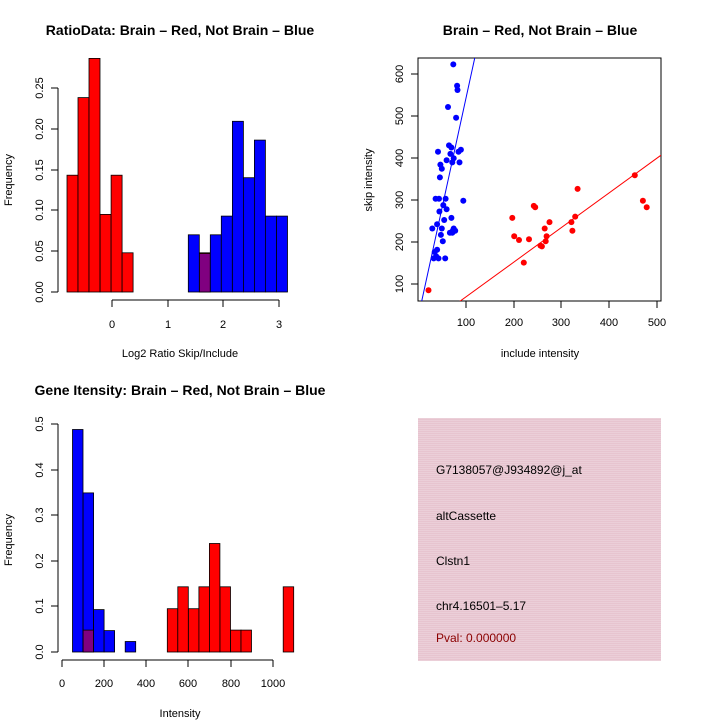  Describe the element at coordinates (609, 323) in the screenshot. I see `scatter-x-tick-label: 400` at that location.